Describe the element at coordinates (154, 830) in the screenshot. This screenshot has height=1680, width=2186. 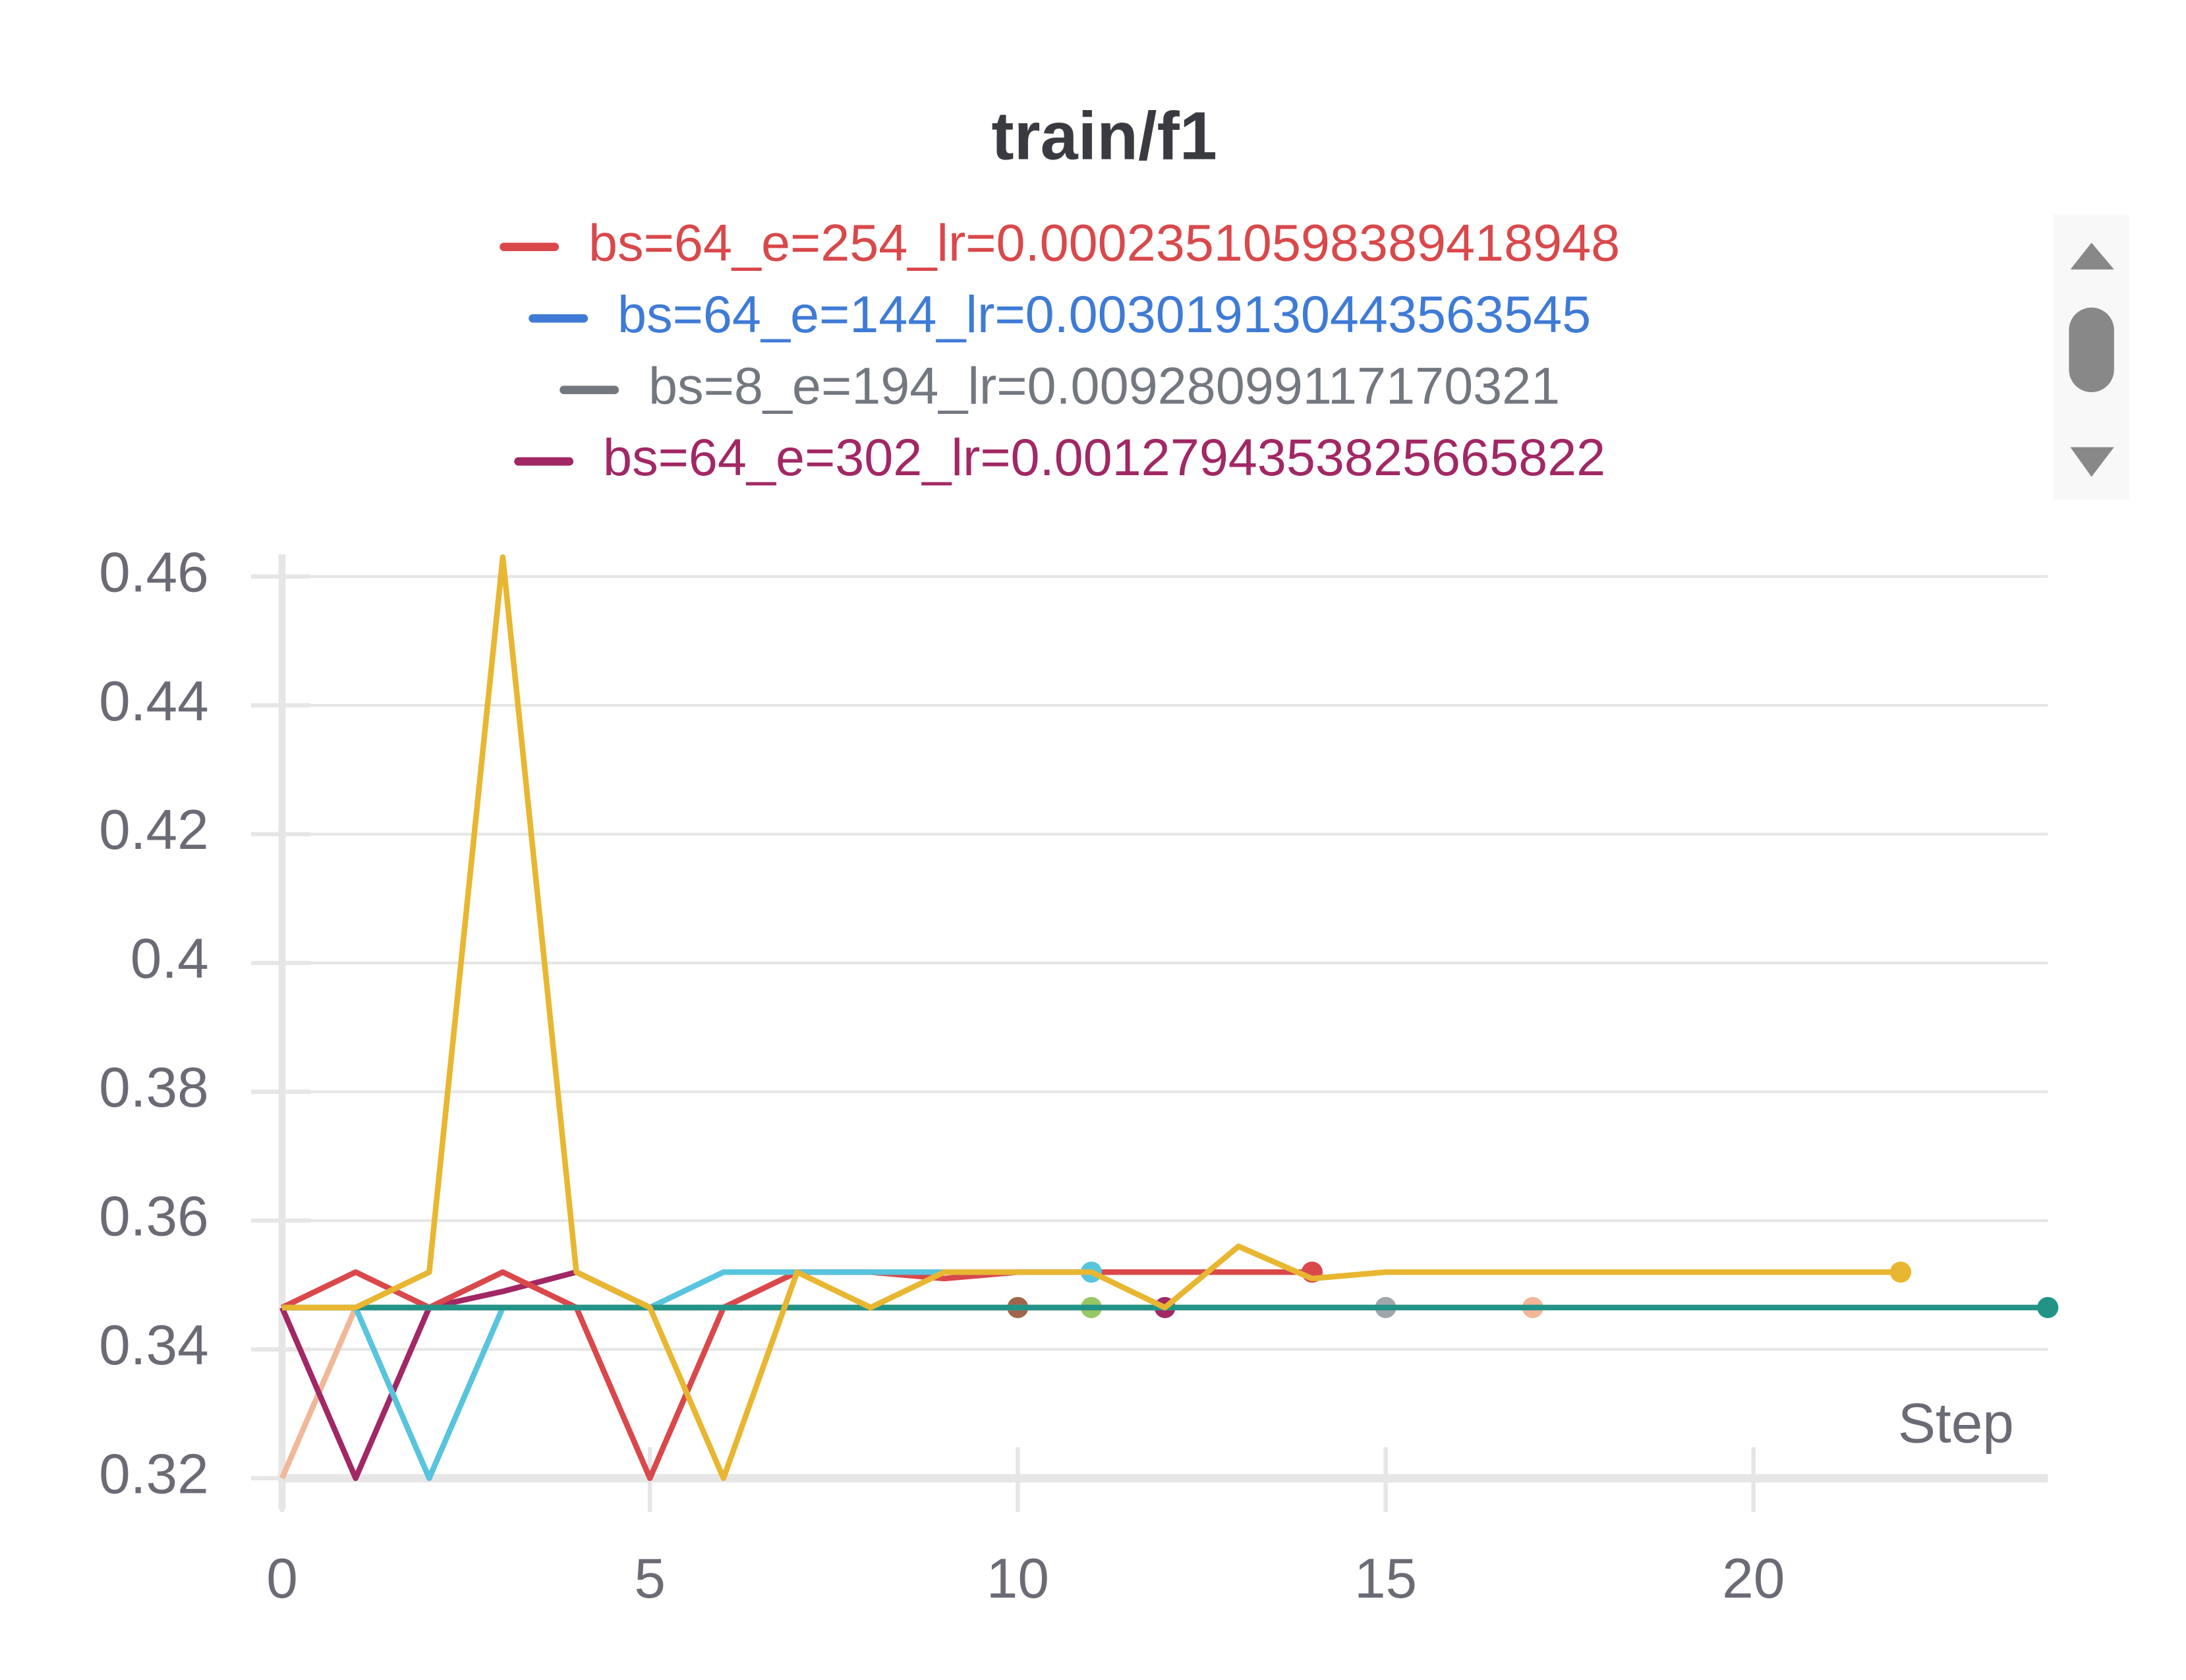
I see `y-tick-label: 0.42` at that location.